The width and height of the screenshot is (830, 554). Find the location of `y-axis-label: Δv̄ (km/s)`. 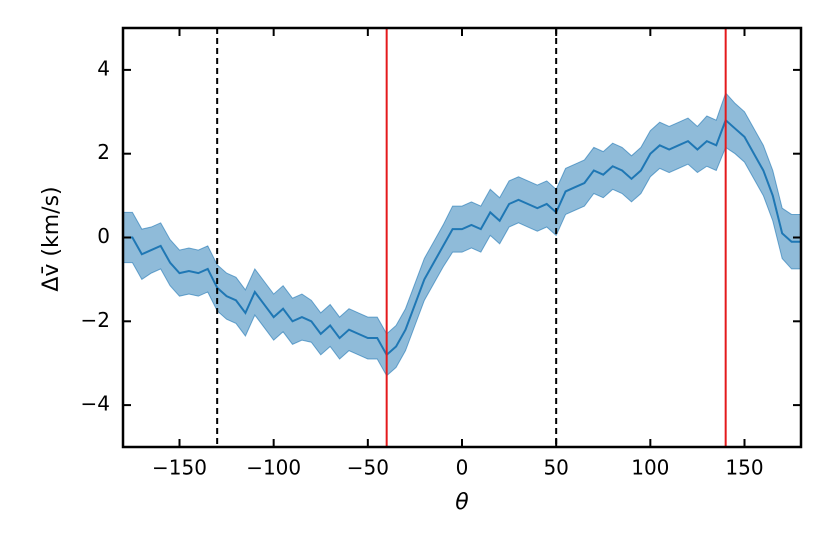

y-axis-label: Δv̄ (km/s) is located at coordinates (51, 238).